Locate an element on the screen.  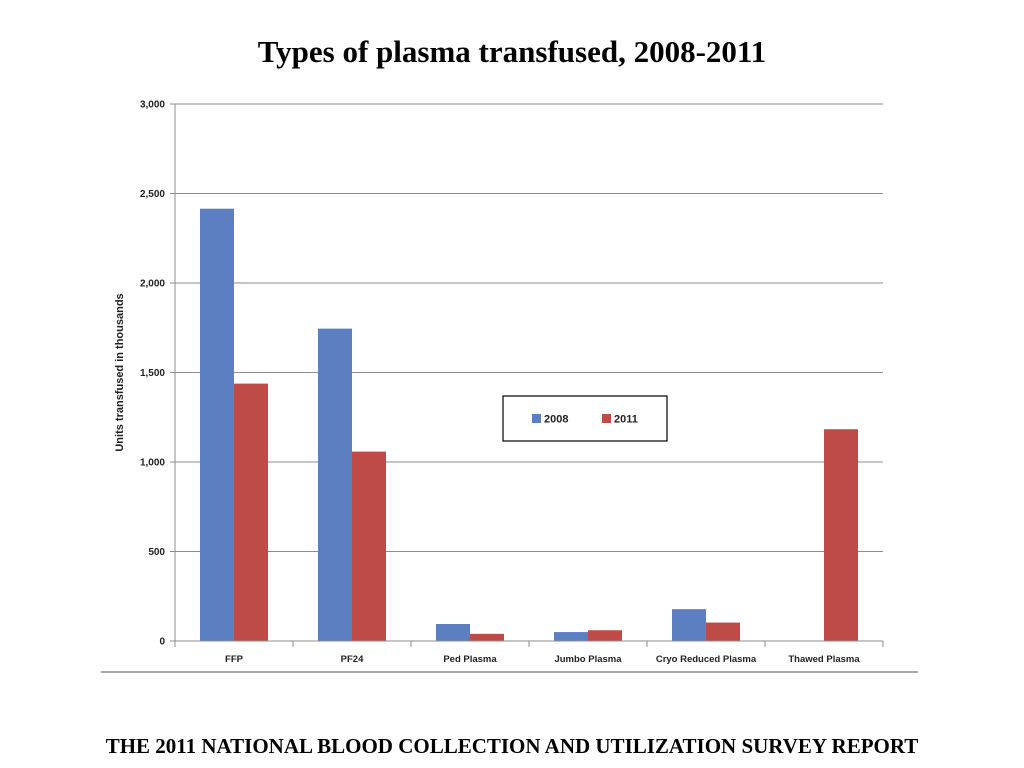
legend-label-2008: 2008 is located at coordinates (556, 420).